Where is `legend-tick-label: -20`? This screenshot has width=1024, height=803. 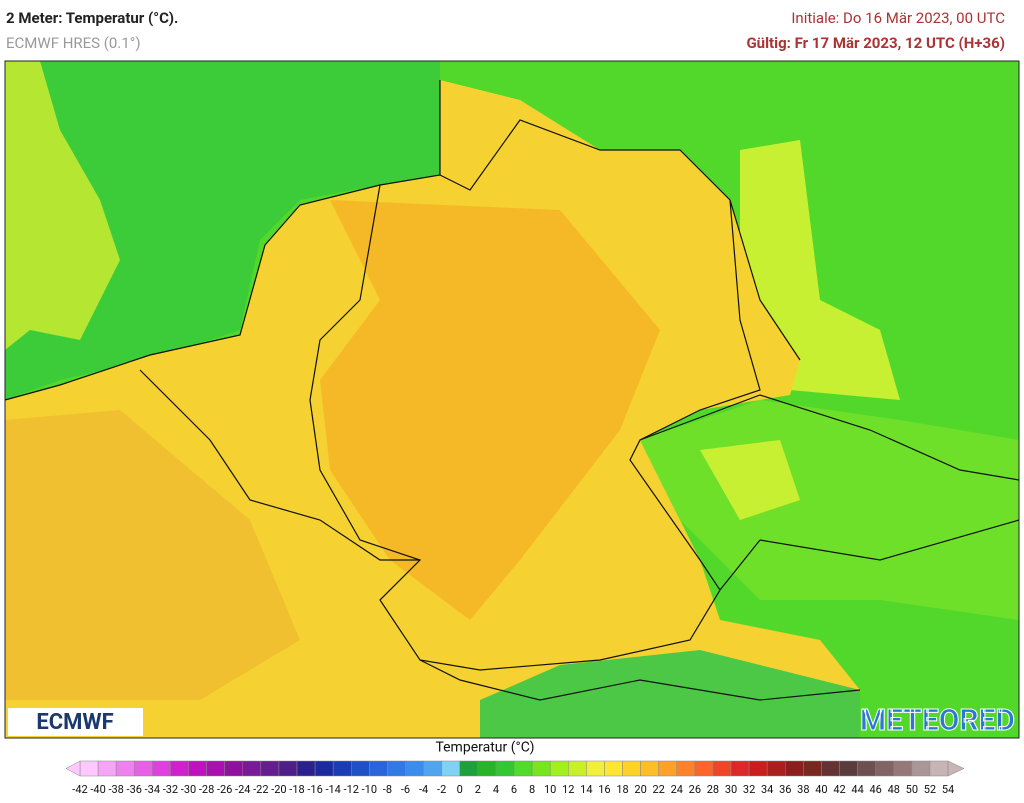
legend-tick-label: -20 is located at coordinates (278, 789).